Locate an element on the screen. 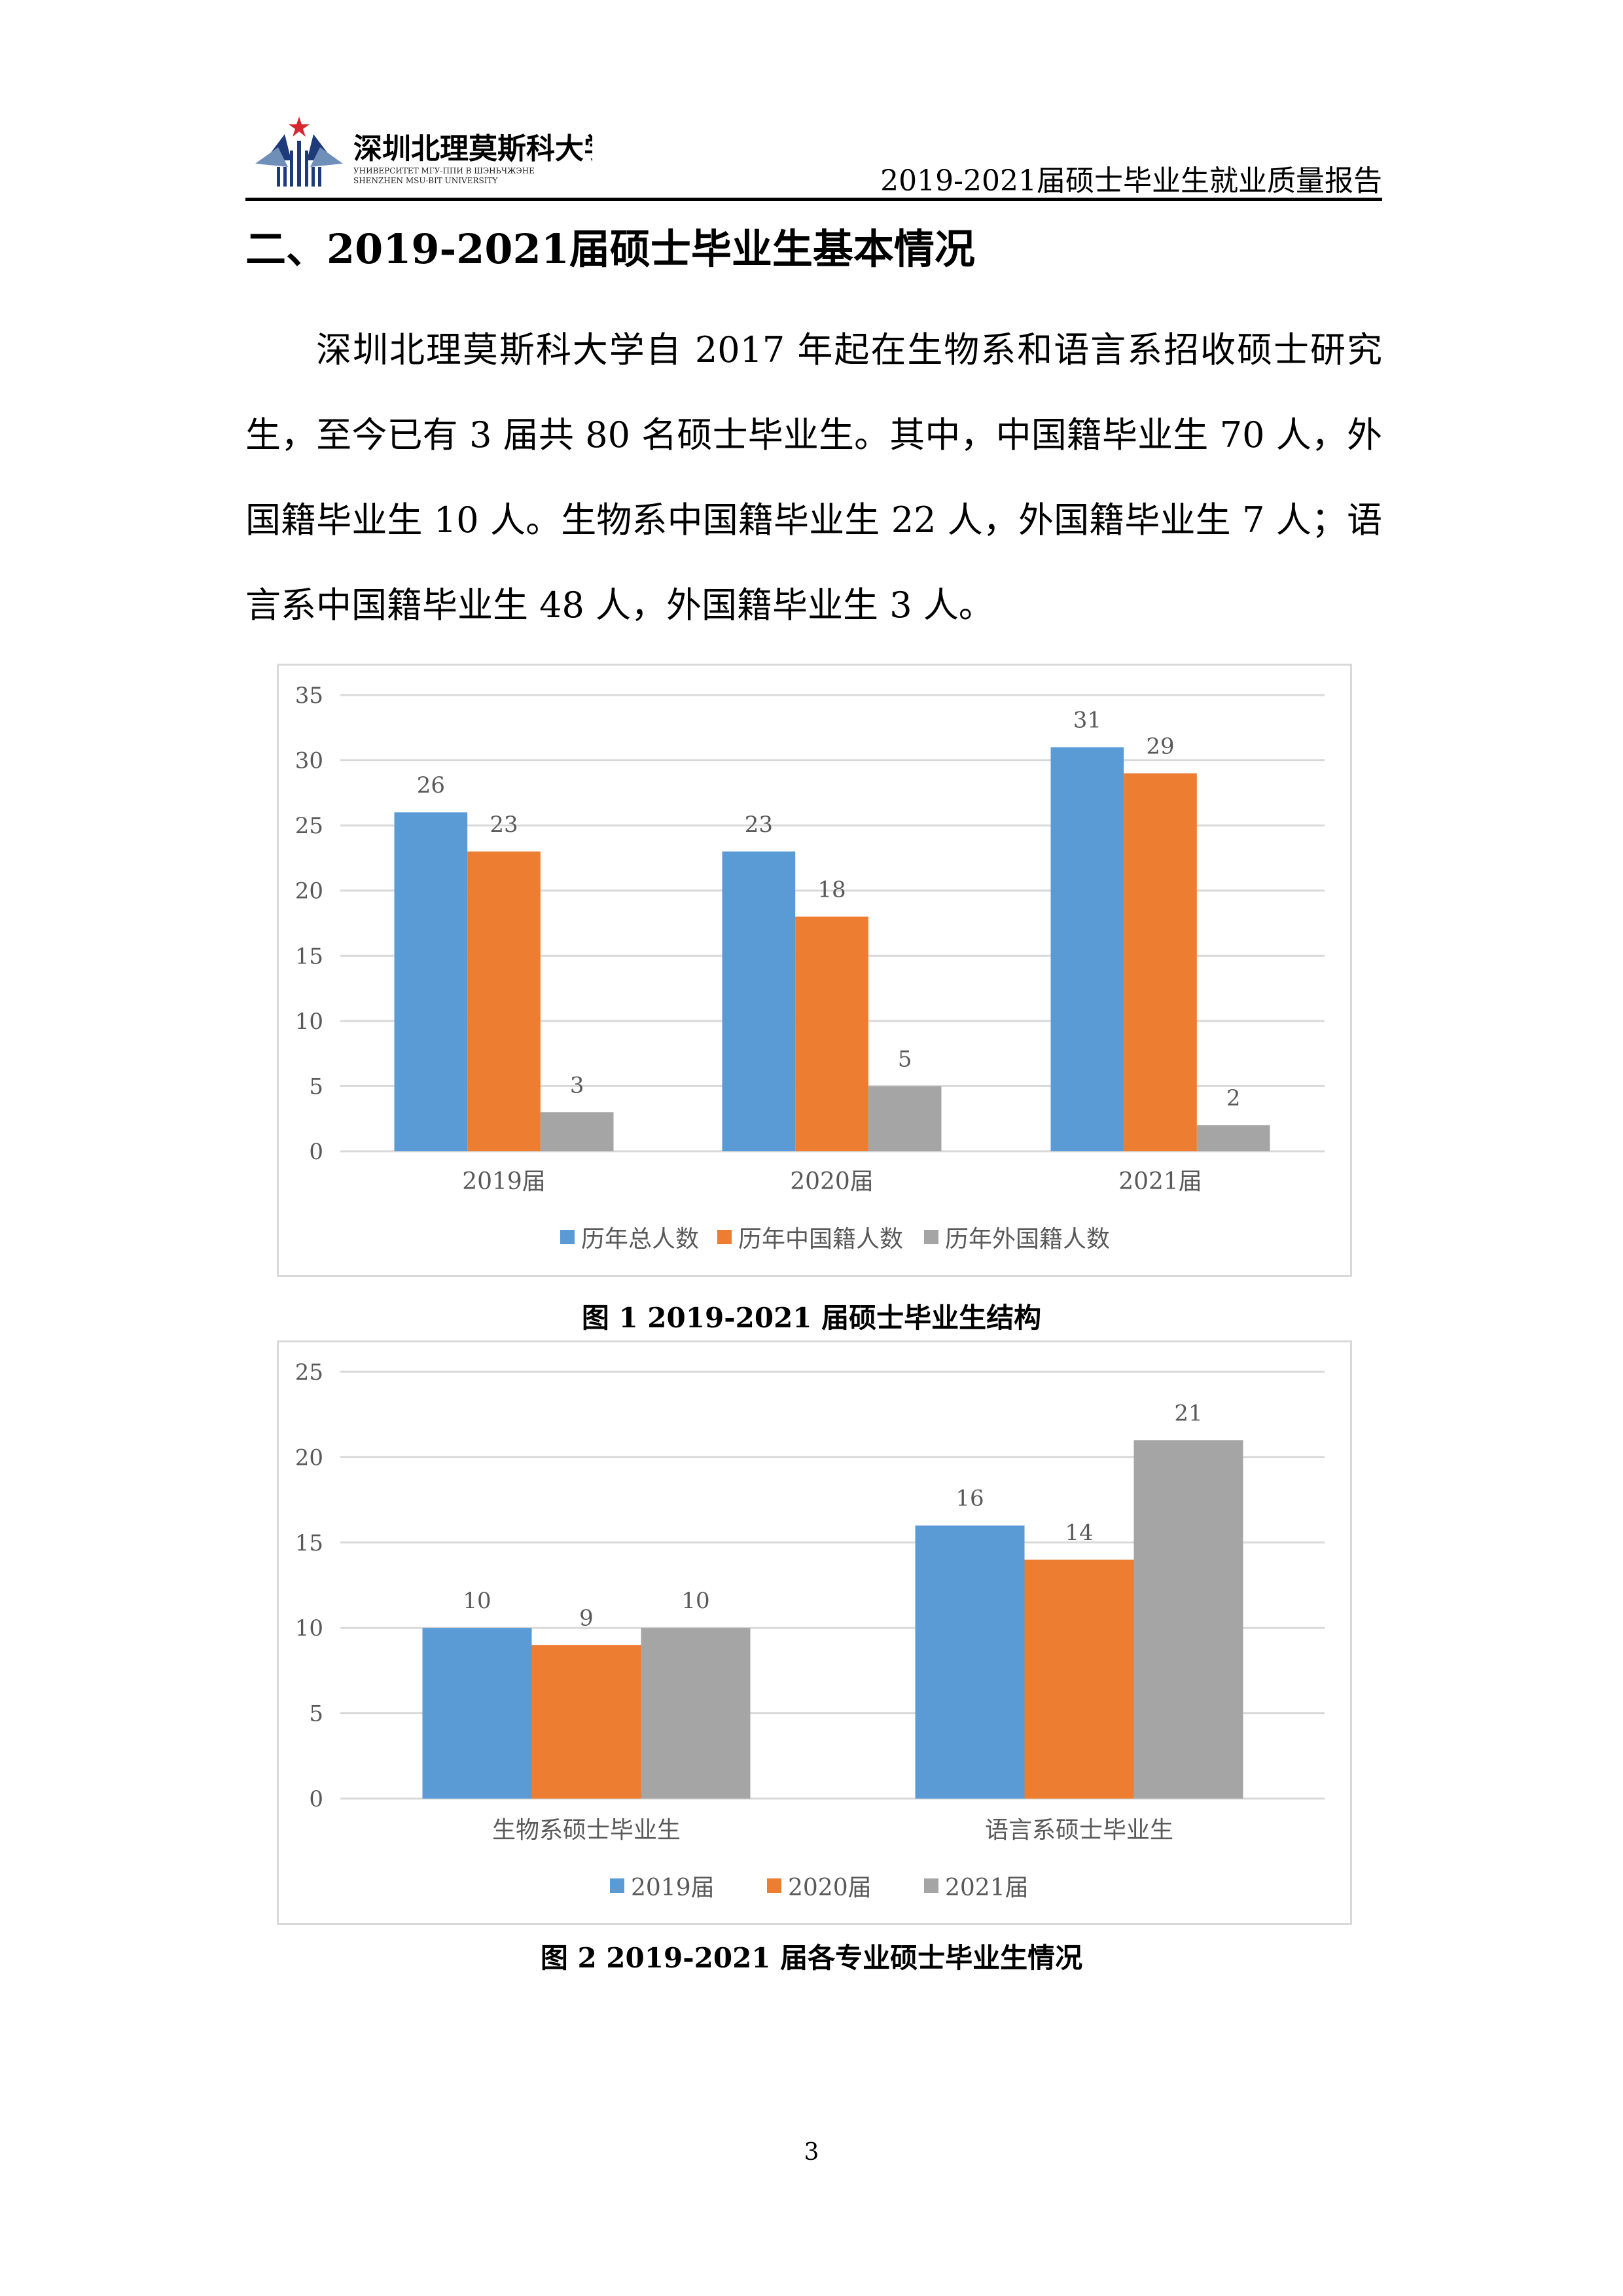 This screenshot has width=1623, height=2296. y-tick-label: 30 is located at coordinates (309, 761).